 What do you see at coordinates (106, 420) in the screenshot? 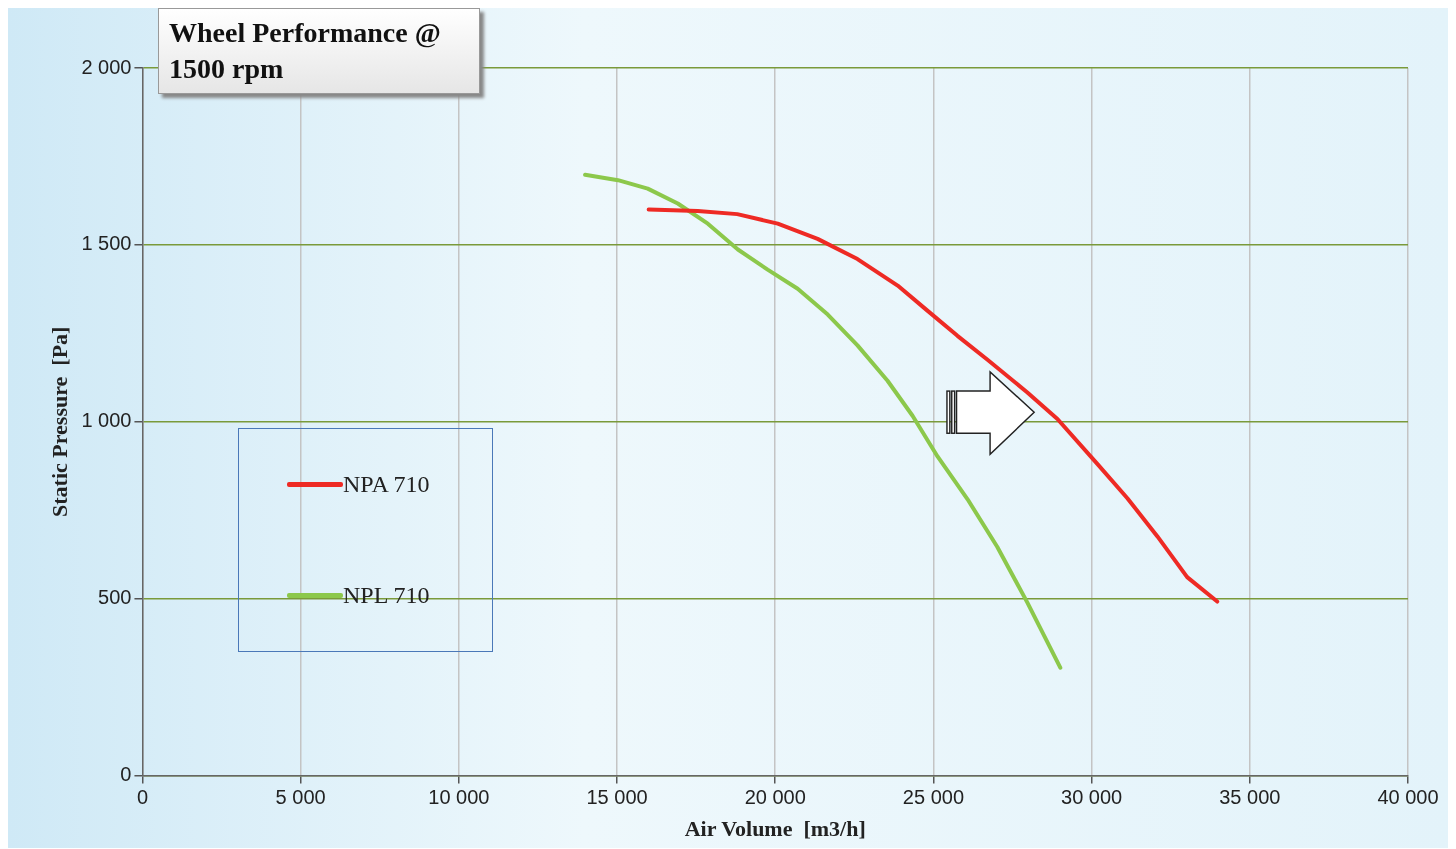
I see `y-tick-label: 1 000` at bounding box center [106, 420].